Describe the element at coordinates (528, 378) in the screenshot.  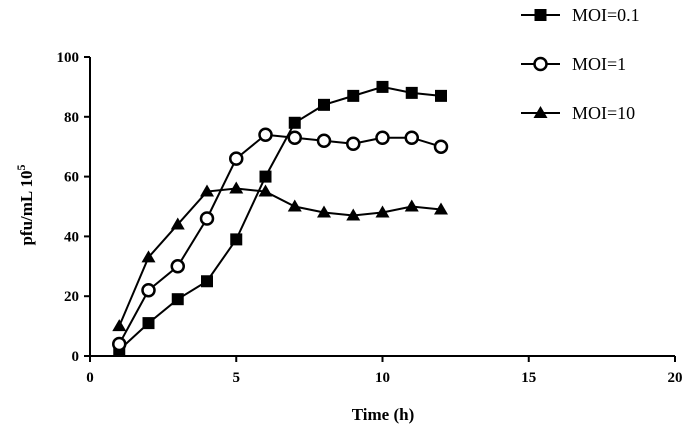
I see `x-tick-label: 15` at that location.